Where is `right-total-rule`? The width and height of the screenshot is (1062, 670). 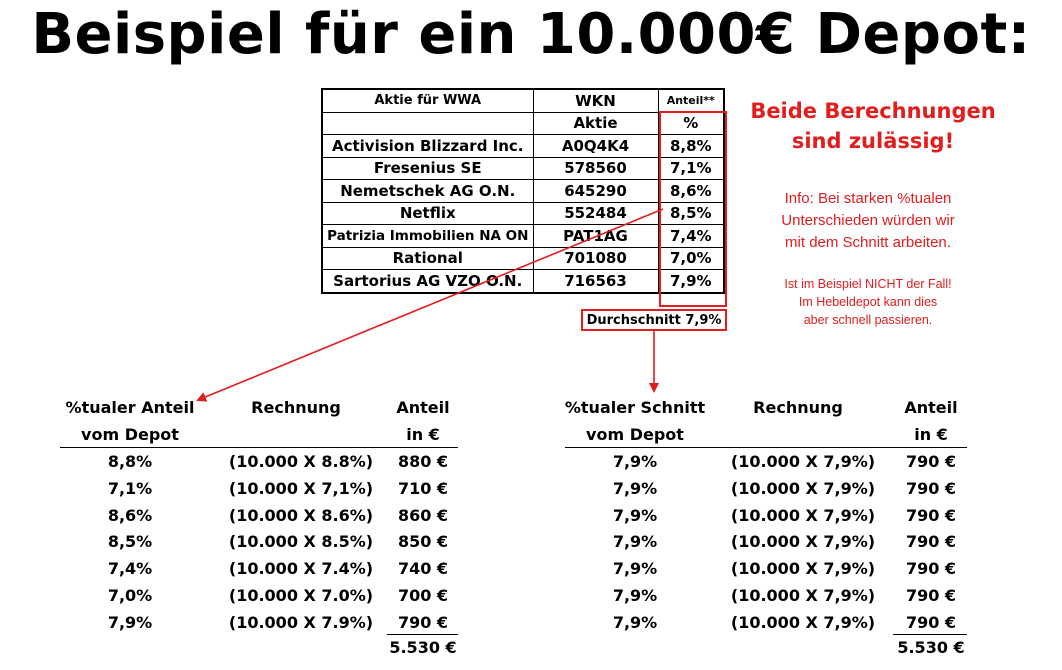
right-total-rule is located at coordinates (930, 634).